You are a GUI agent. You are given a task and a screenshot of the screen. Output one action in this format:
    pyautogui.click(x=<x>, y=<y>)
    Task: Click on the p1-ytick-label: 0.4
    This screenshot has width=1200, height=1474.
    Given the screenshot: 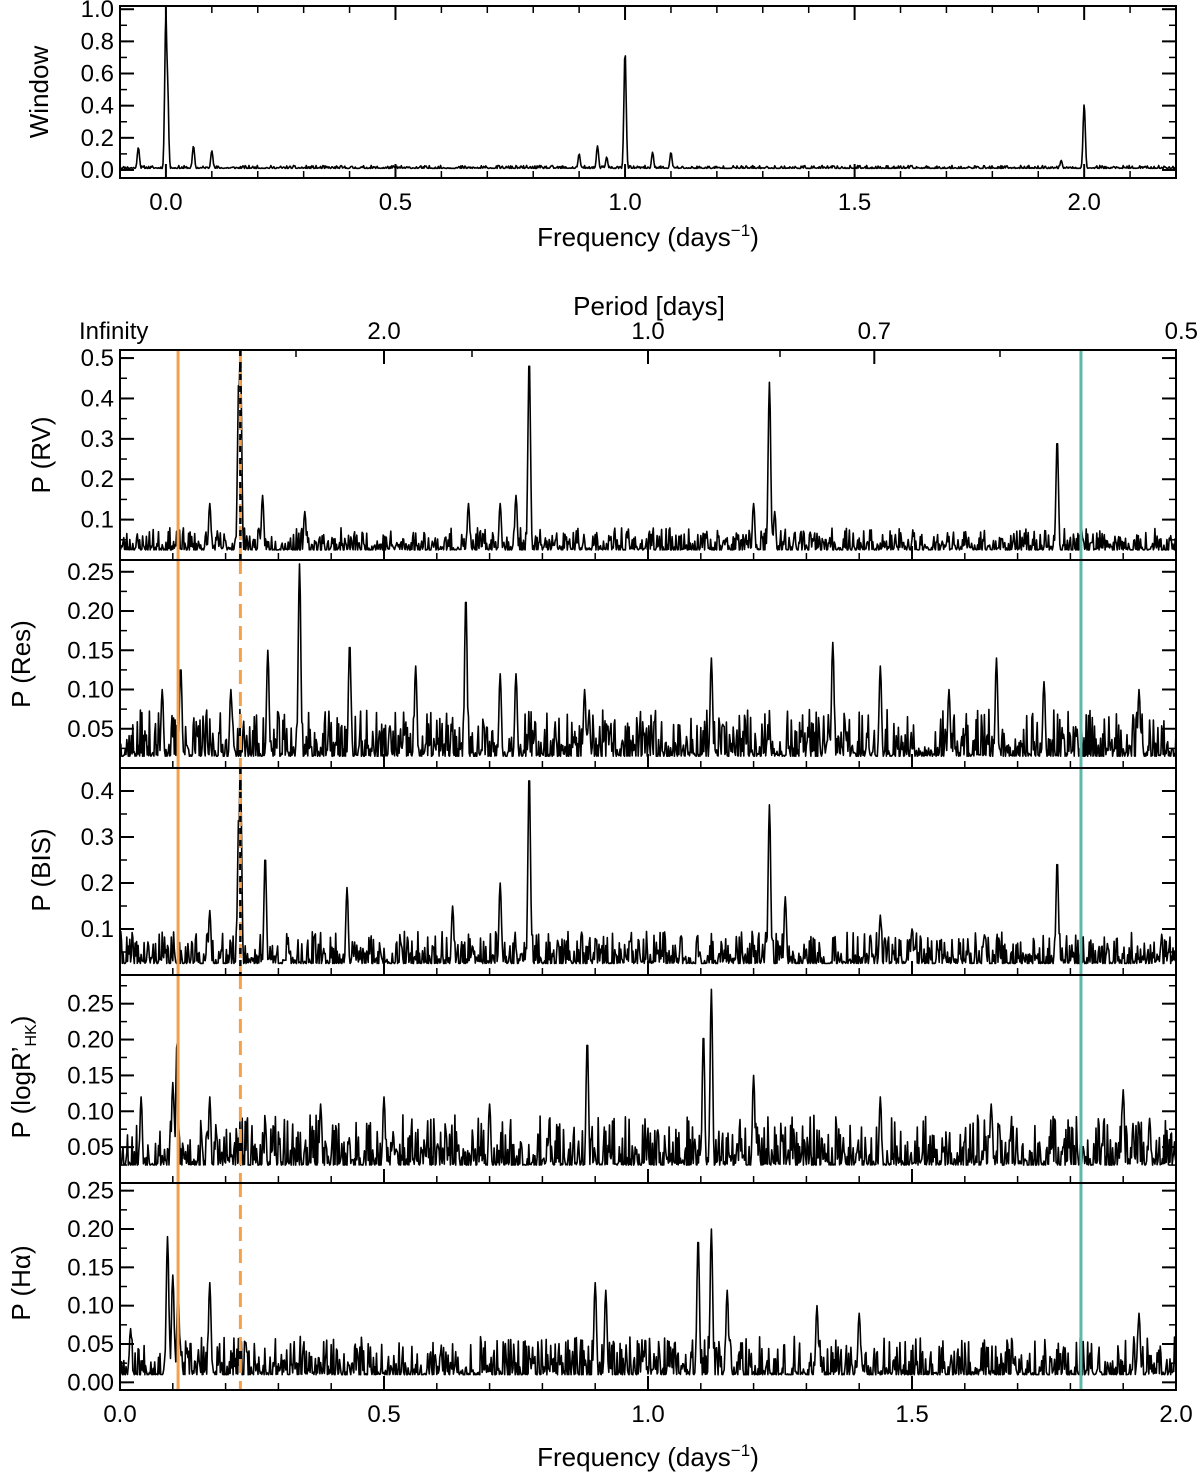 What is the action you would take?
    pyautogui.click(x=97, y=398)
    